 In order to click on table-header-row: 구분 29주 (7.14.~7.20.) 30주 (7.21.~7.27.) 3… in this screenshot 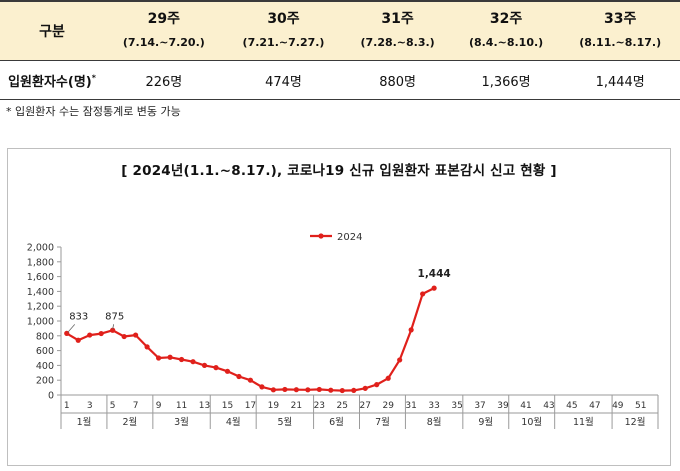, I will do `click(340, 30)`.